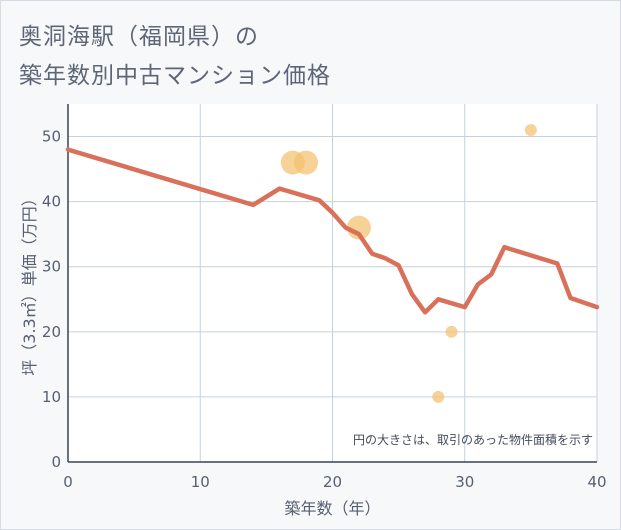 The image size is (621, 530). What do you see at coordinates (51, 397) in the screenshot?
I see `y-tick-label: 10` at bounding box center [51, 397].